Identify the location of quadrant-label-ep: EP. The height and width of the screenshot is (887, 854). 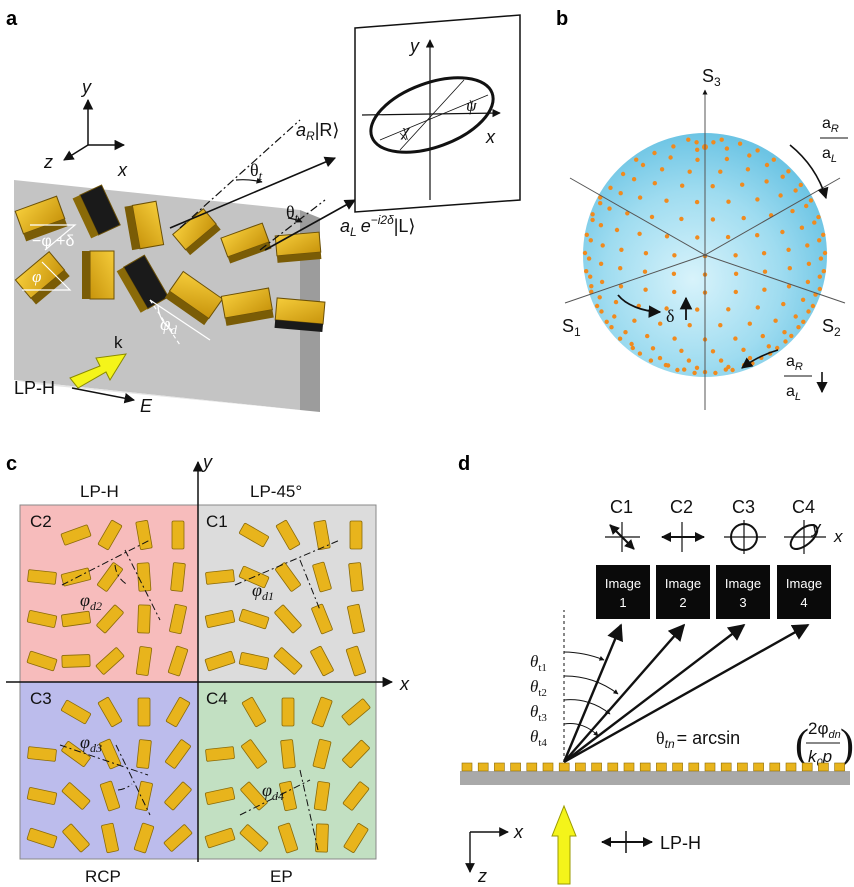
(281, 876).